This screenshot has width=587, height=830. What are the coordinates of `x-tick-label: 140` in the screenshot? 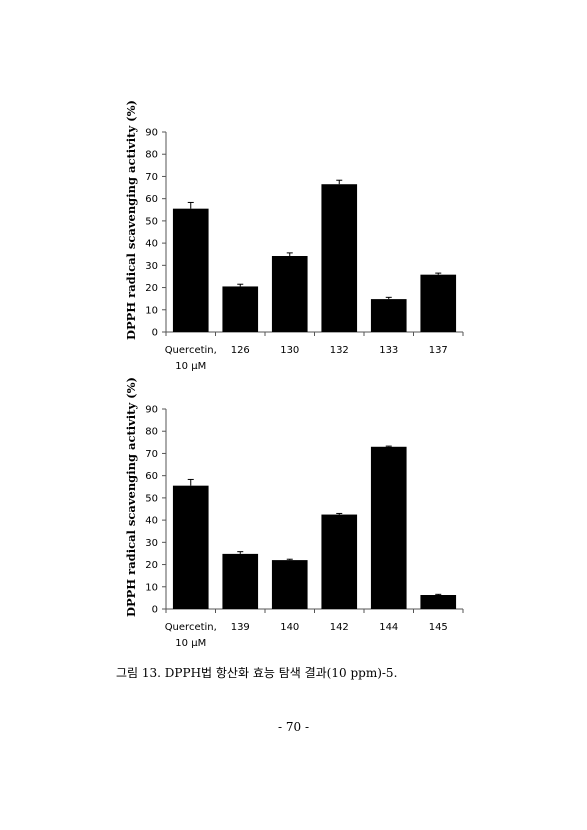 It's located at (289, 627).